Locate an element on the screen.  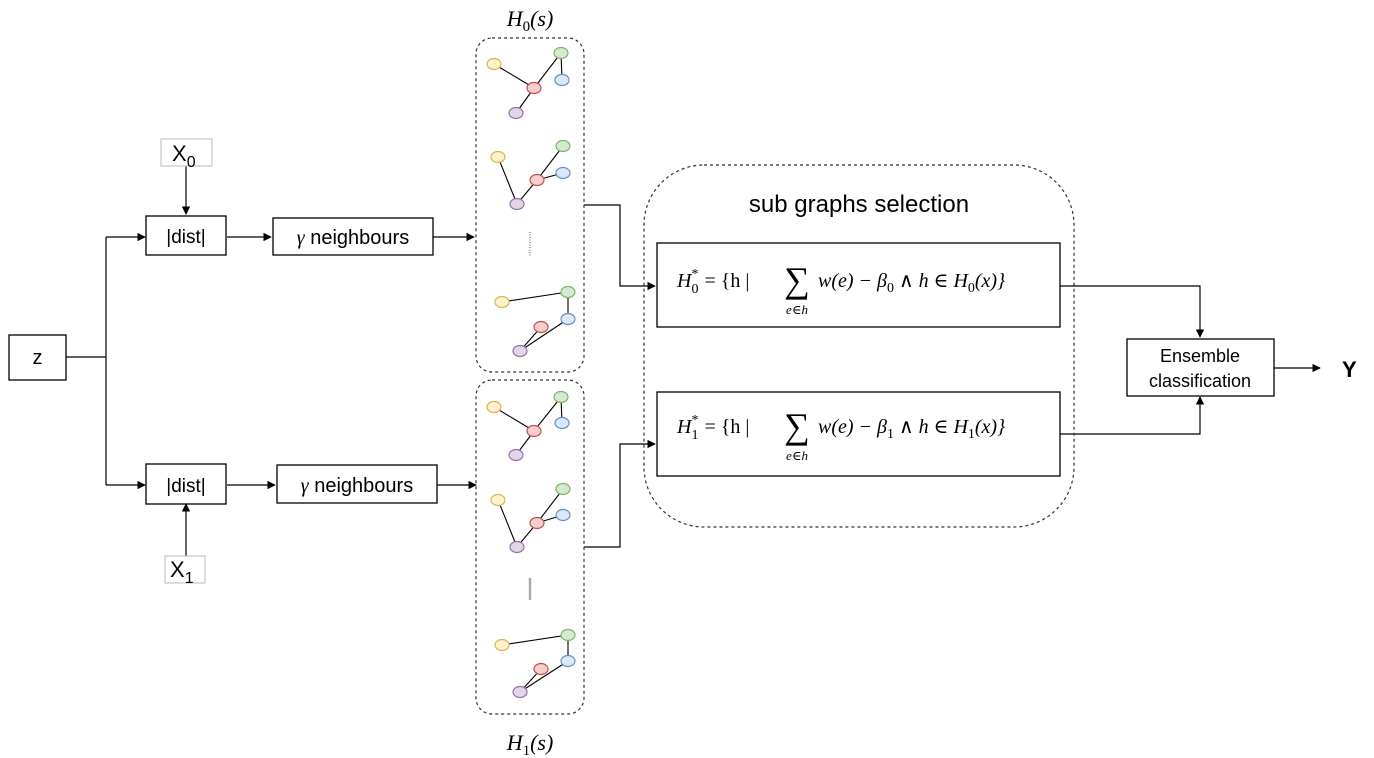
selection-title: sub graphs selection is located at coordinates (859, 204).